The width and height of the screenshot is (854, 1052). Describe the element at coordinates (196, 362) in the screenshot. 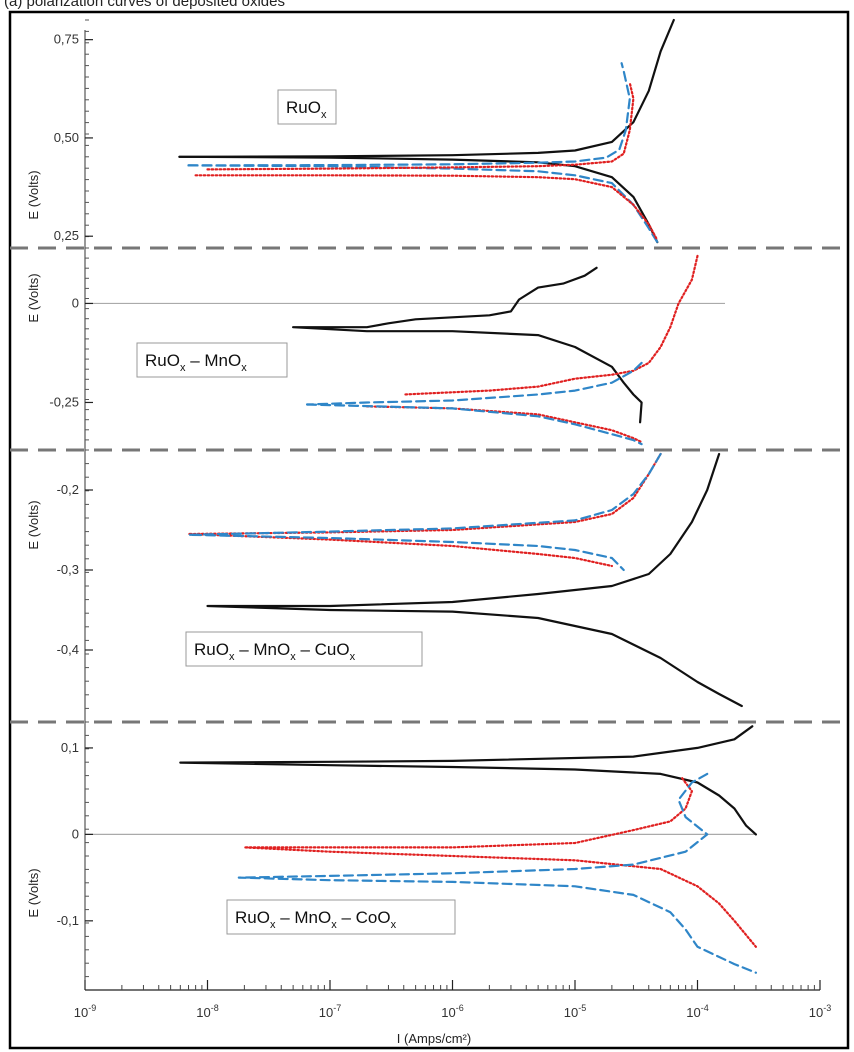

I see `panel-label: RuOx – MnOx` at that location.